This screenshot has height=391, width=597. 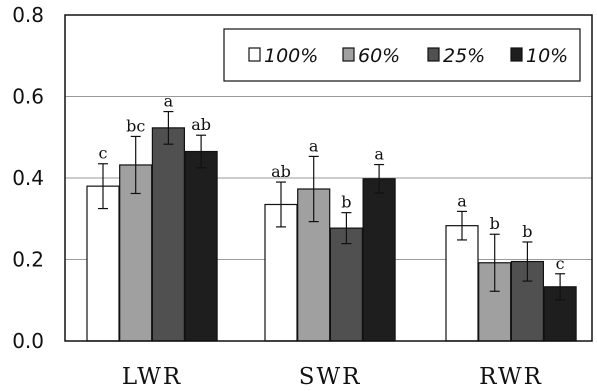 I want to click on y-tick-label: 0.8, so click(x=28, y=15).